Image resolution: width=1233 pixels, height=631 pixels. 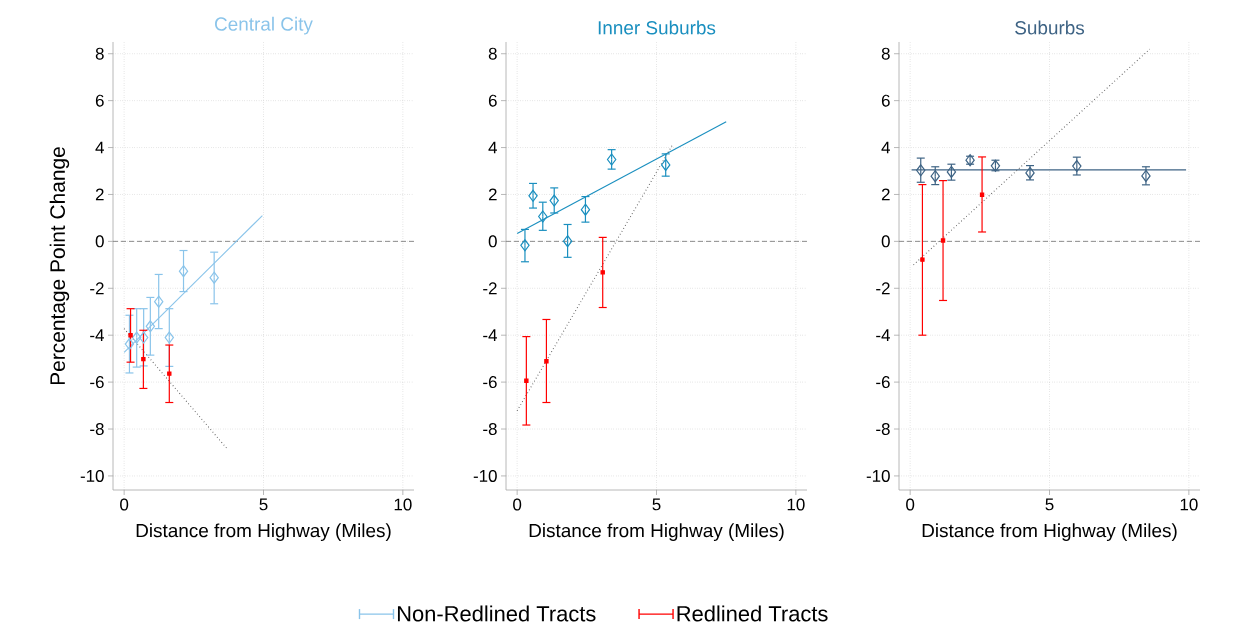 I want to click on chart-title: Inner Suburbs, so click(x=657, y=27).